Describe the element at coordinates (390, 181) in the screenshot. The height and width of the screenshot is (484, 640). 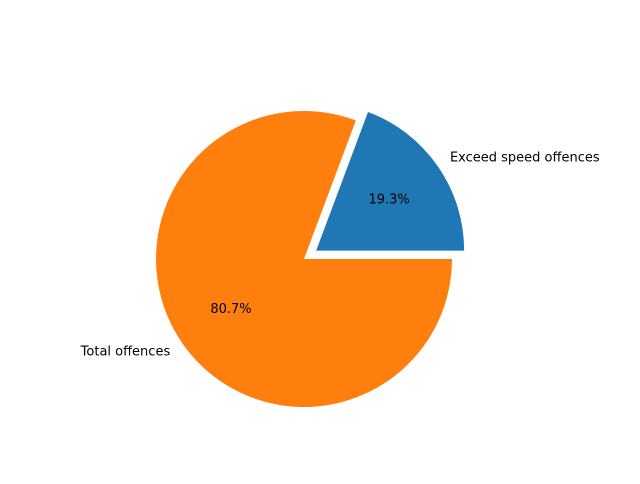
I see `pie-slice-exceed-speed-offences` at that location.